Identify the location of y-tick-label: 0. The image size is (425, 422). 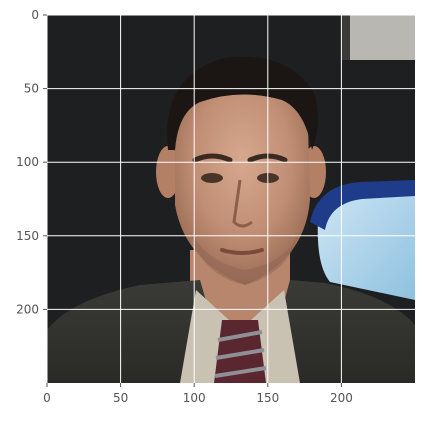
(35, 15).